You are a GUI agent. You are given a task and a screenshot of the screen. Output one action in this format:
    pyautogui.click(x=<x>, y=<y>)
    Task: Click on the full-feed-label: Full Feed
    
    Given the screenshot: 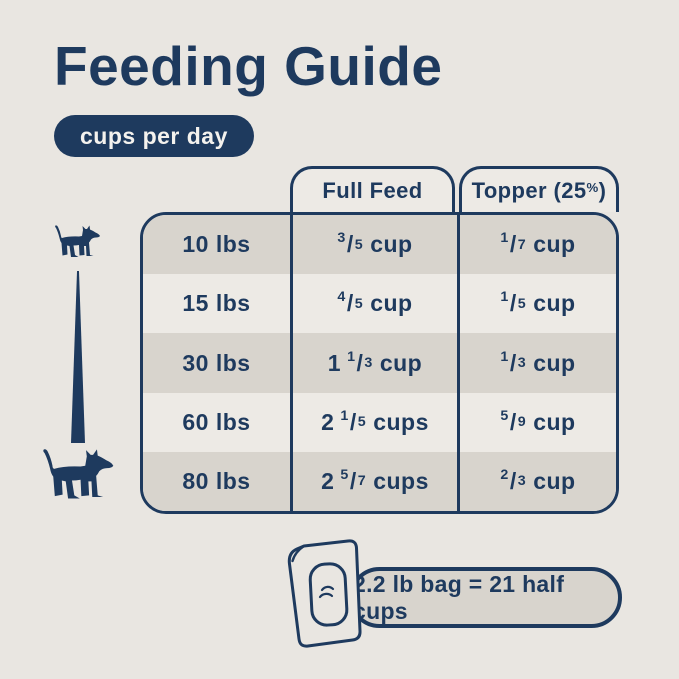 What is the action you would take?
    pyautogui.click(x=372, y=190)
    